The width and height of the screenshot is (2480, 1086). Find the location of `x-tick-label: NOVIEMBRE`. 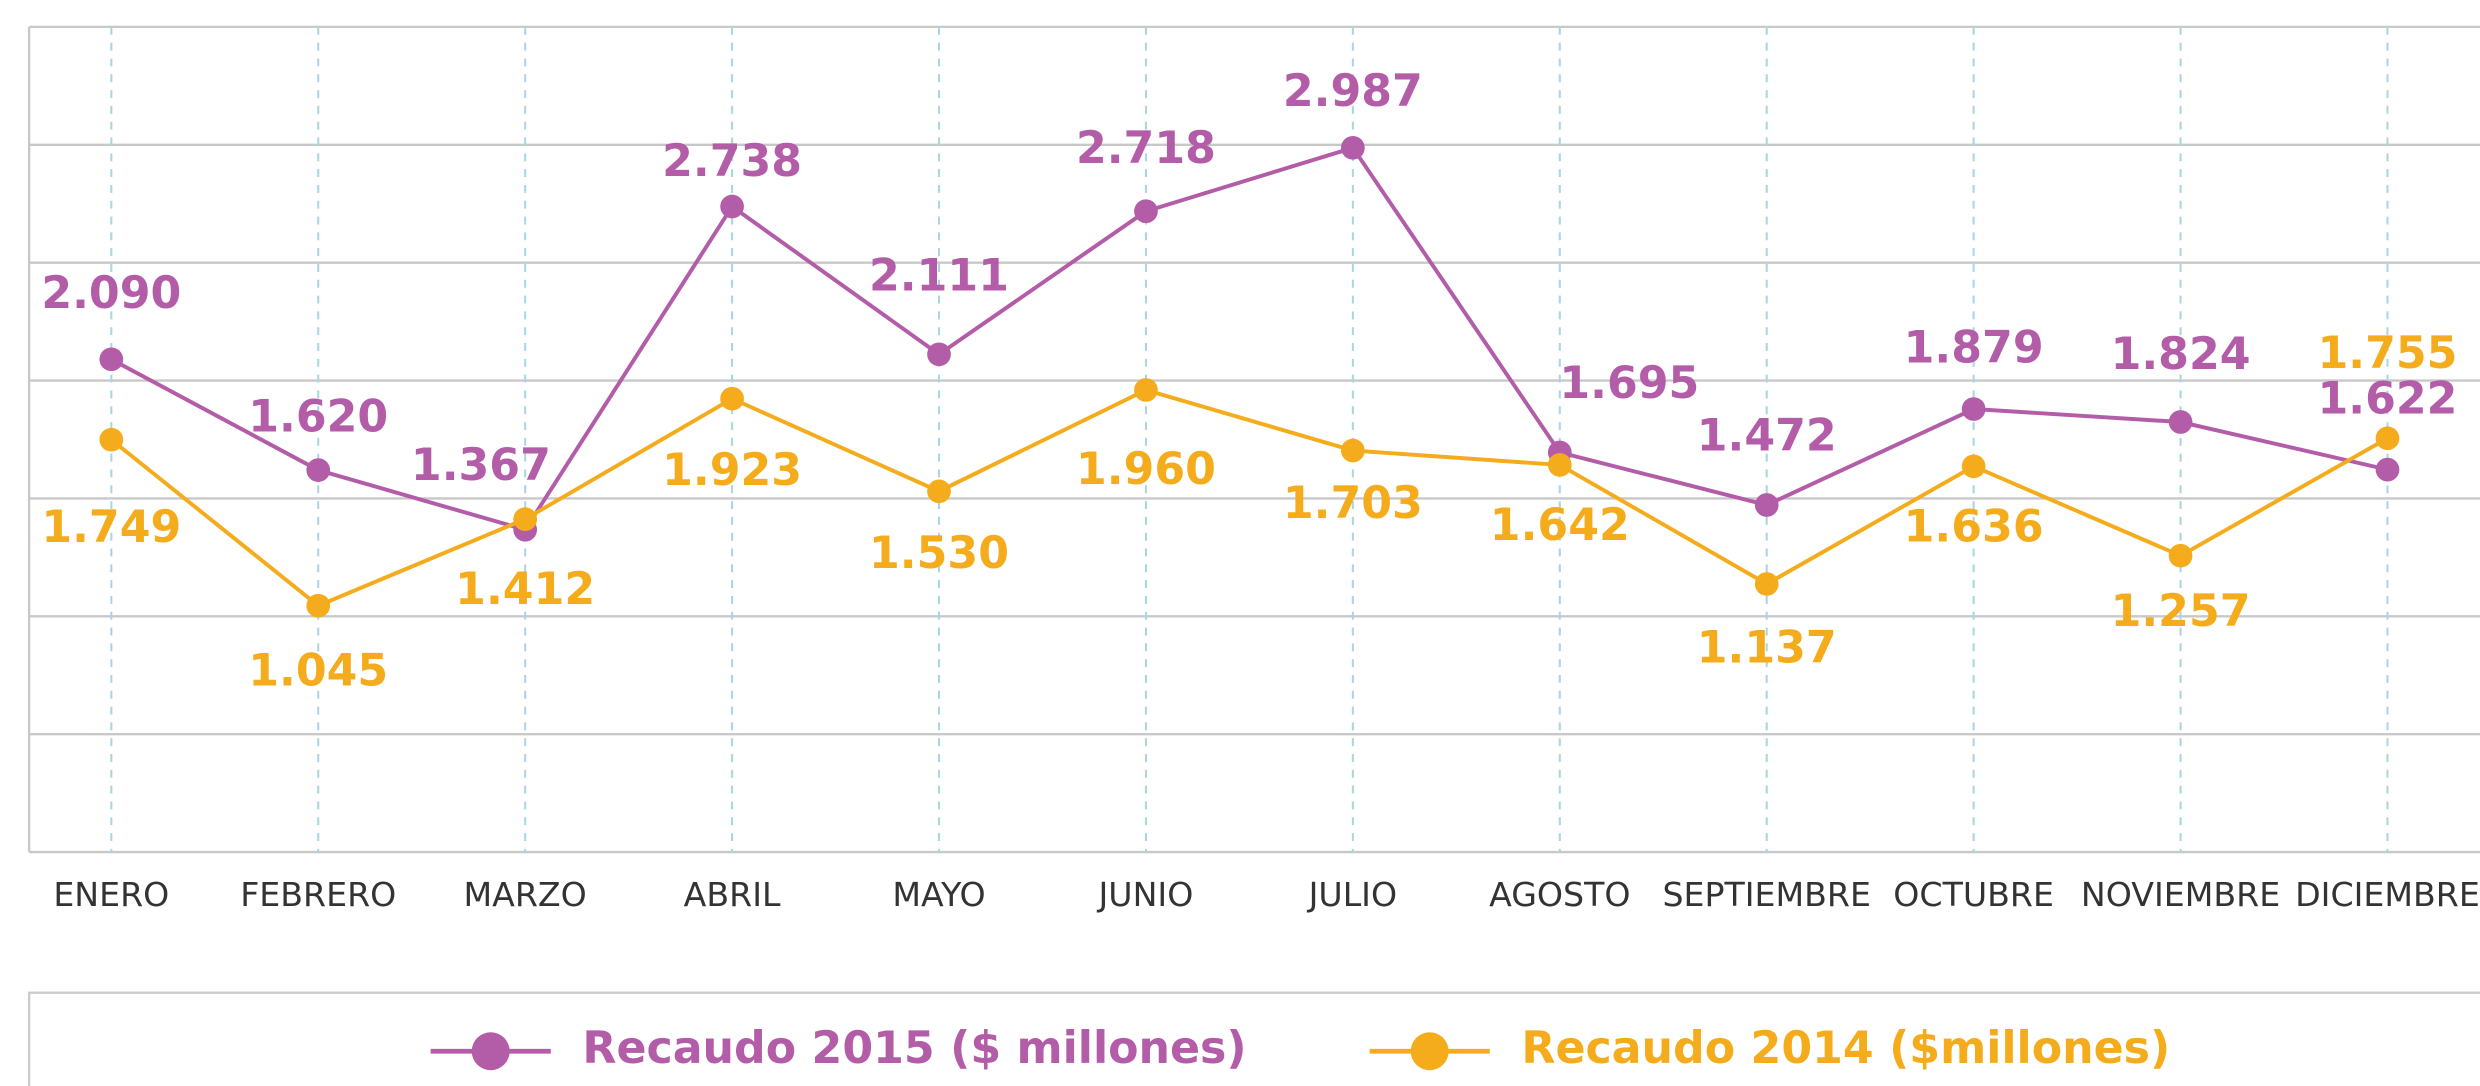

x-tick-label: NOVIEMBRE is located at coordinates (2180, 894).